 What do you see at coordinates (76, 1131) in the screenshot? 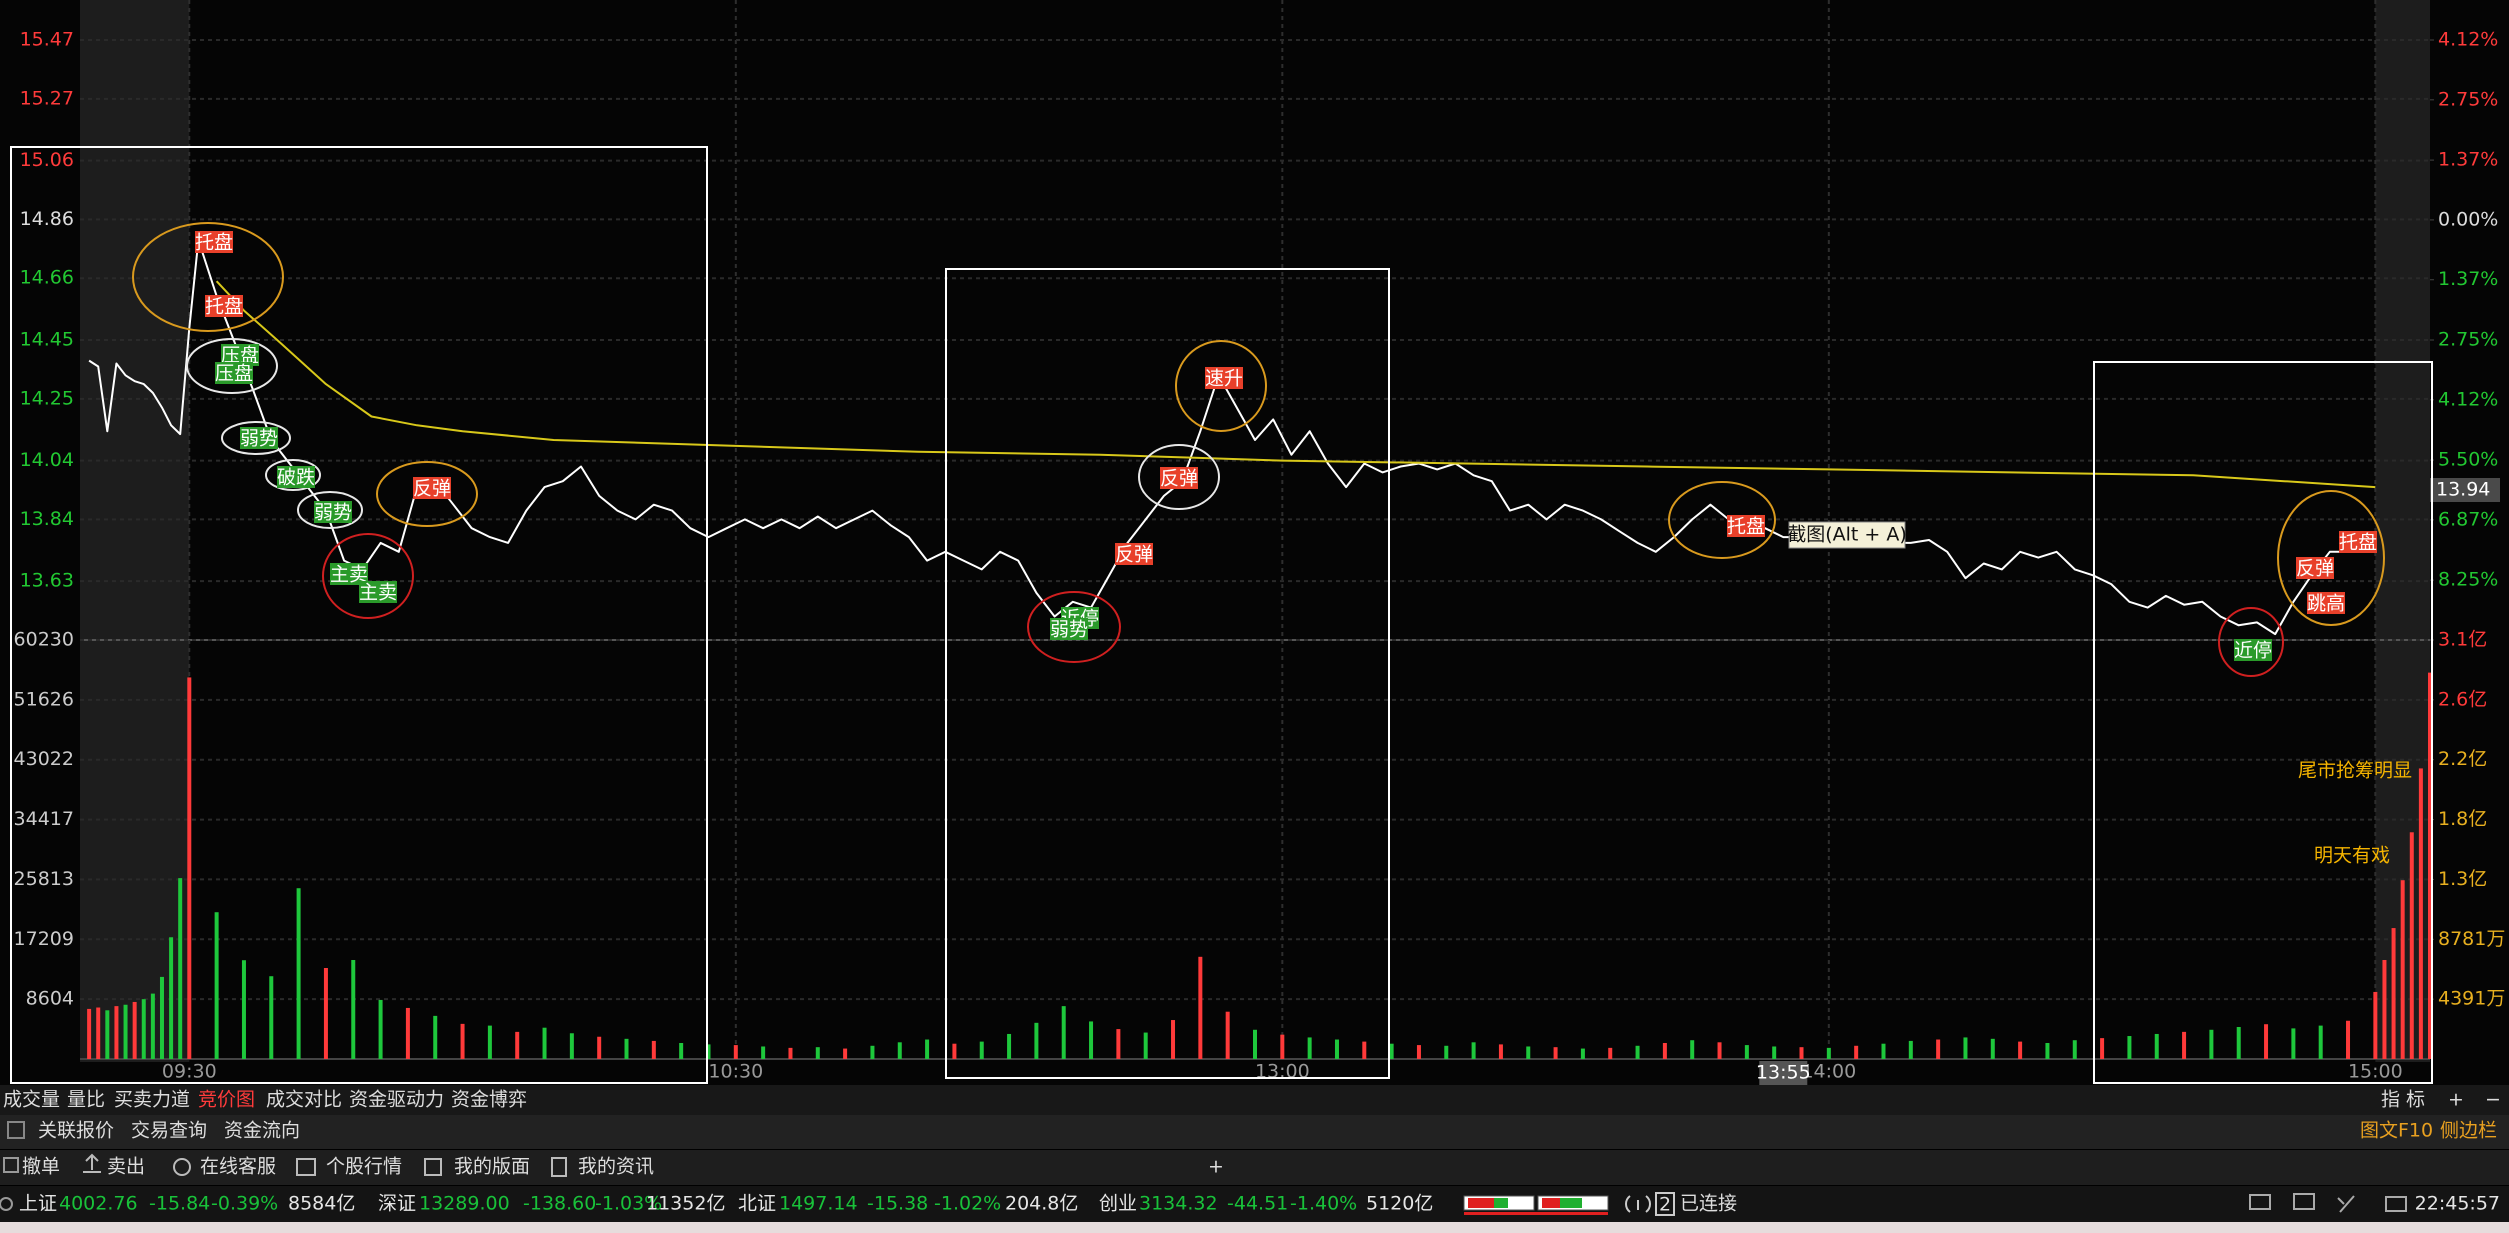
I see `sub-tab: 关联报价` at bounding box center [76, 1131].